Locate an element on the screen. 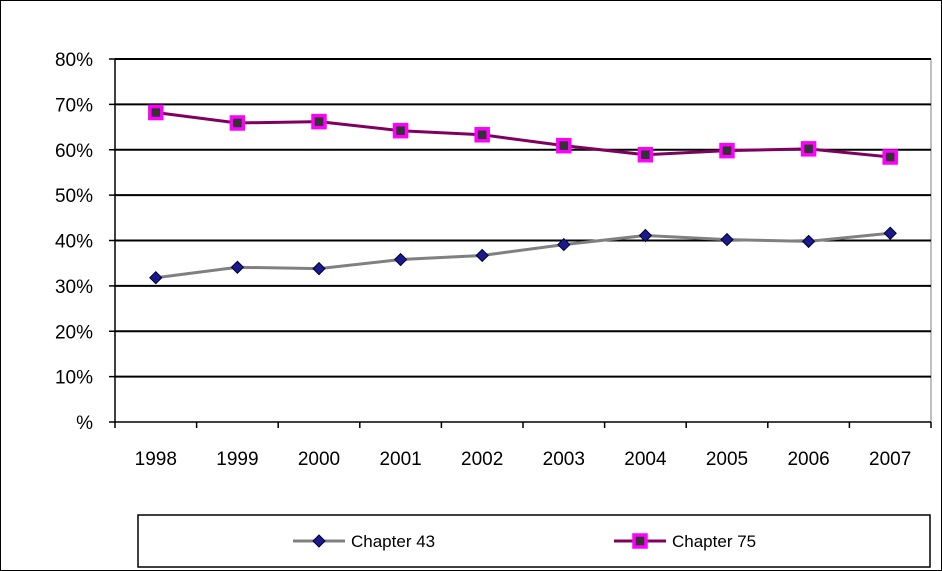  legend: Chapter 43 Chapter 75 is located at coordinates (534, 541).